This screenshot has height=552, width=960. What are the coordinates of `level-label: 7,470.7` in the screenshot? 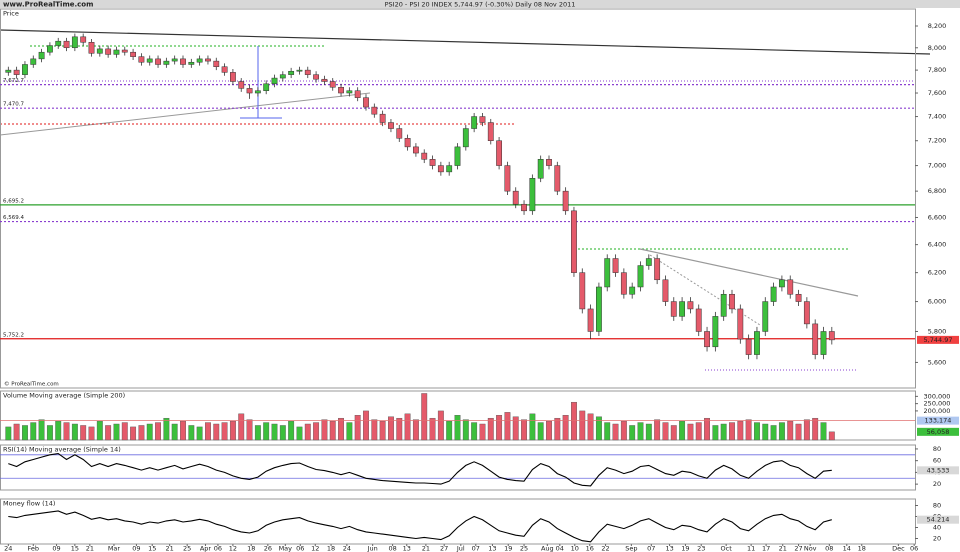 It's located at (13, 105).